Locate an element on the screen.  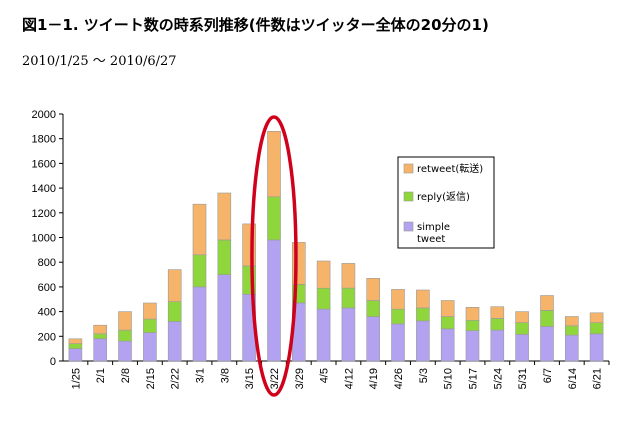
y-tick-label: 400 is located at coordinates (47, 313).